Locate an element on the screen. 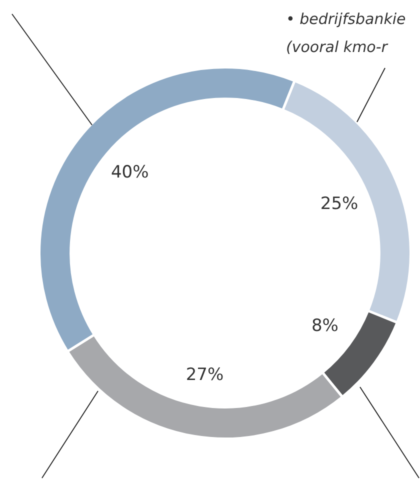  text: • bedrijfsbankie is located at coordinates (346, 19).